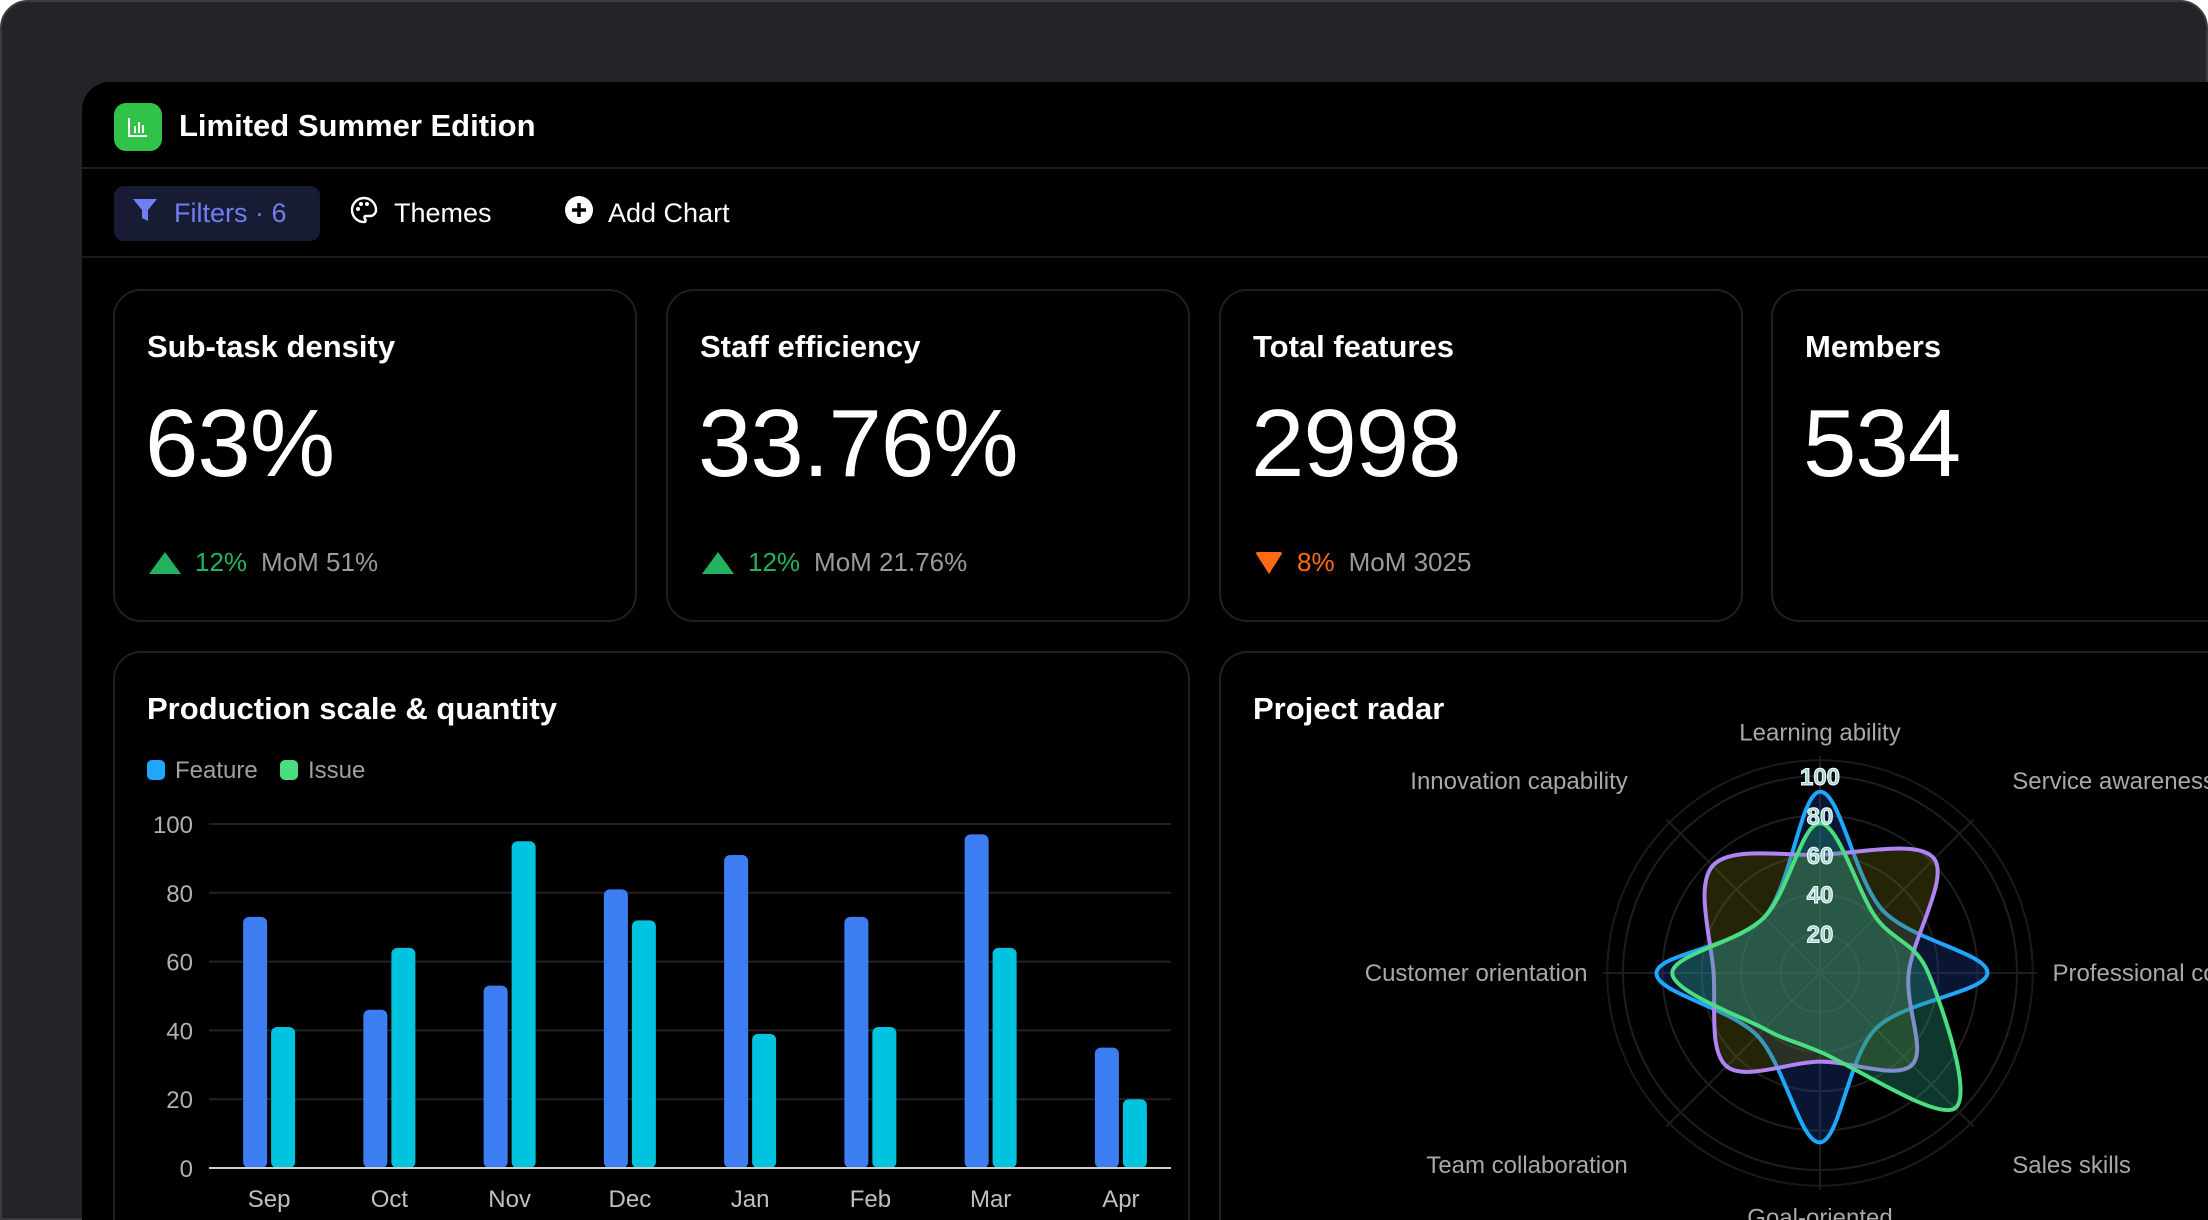 This screenshot has width=2208, height=1220. Describe the element at coordinates (1120, 1199) in the screenshot. I see `x-tick-label: Apr` at that location.